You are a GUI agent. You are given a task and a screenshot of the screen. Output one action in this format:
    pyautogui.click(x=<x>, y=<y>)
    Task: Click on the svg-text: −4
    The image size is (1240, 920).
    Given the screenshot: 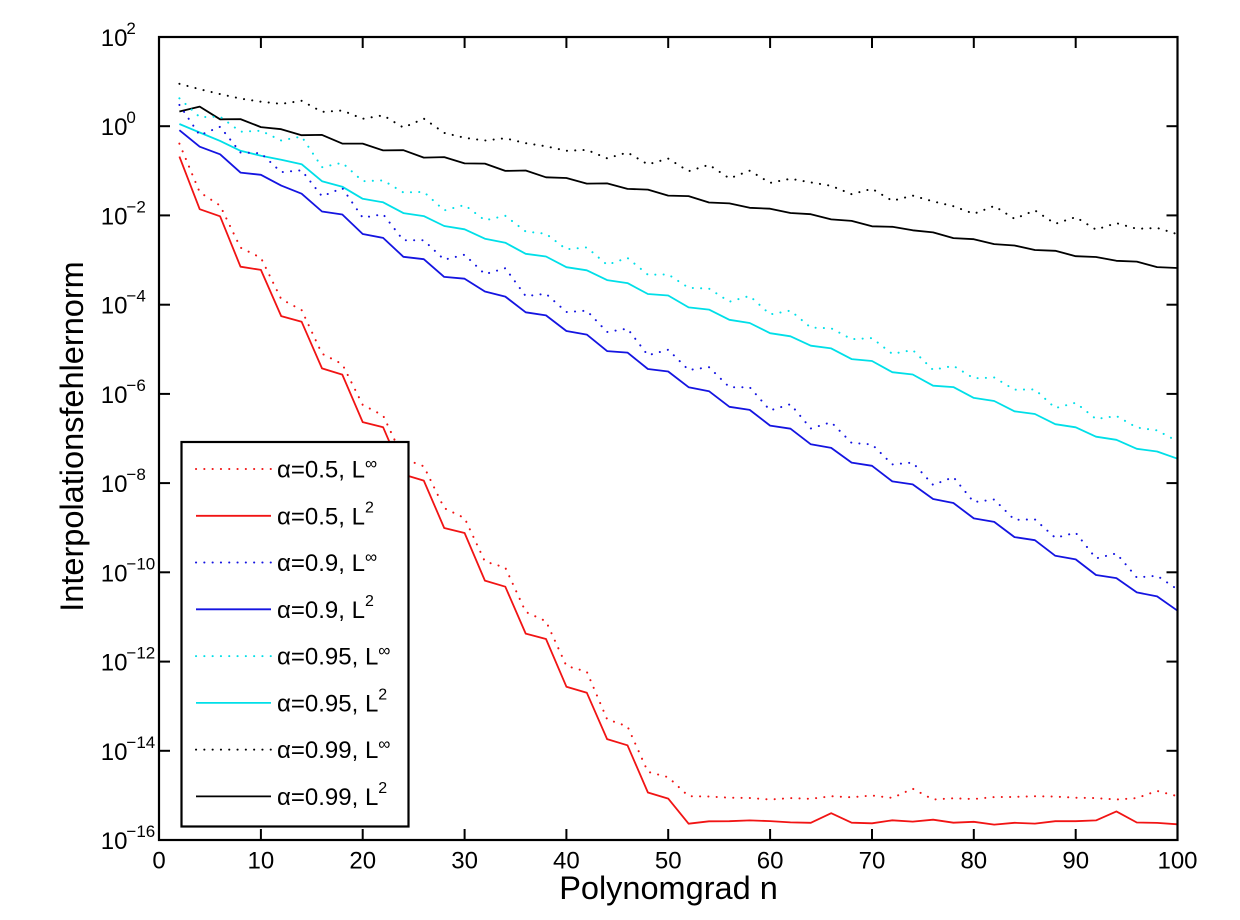 What is the action you would take?
    pyautogui.click(x=135, y=296)
    